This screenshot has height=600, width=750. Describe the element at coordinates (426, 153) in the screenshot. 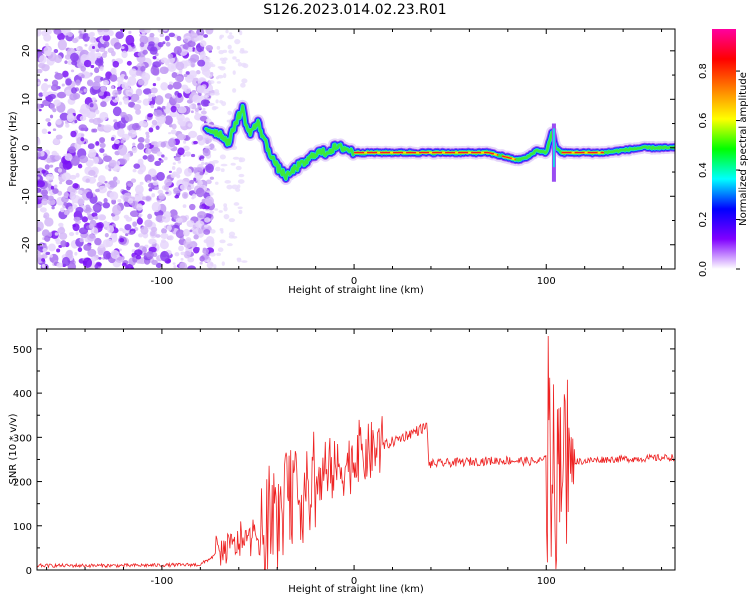

I see `ridge-core` at that location.